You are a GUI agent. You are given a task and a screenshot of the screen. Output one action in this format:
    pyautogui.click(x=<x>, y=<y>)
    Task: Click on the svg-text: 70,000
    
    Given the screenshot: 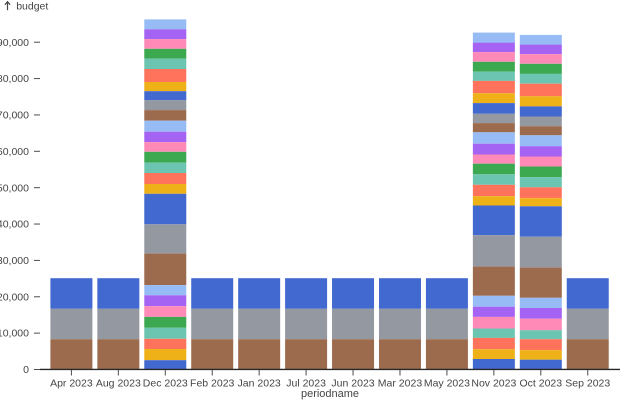 What is the action you would take?
    pyautogui.click(x=14, y=116)
    